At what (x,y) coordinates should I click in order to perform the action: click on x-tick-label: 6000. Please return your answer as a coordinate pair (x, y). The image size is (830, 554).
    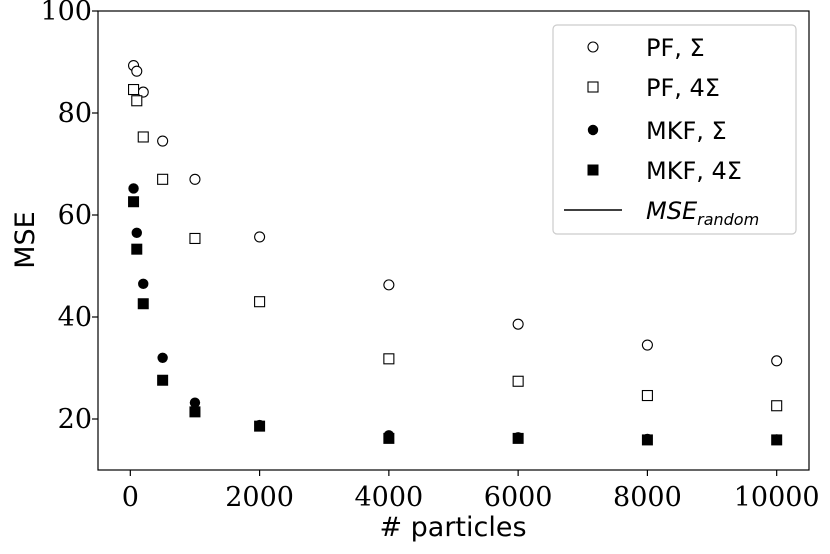
    Looking at the image, I should click on (518, 497).